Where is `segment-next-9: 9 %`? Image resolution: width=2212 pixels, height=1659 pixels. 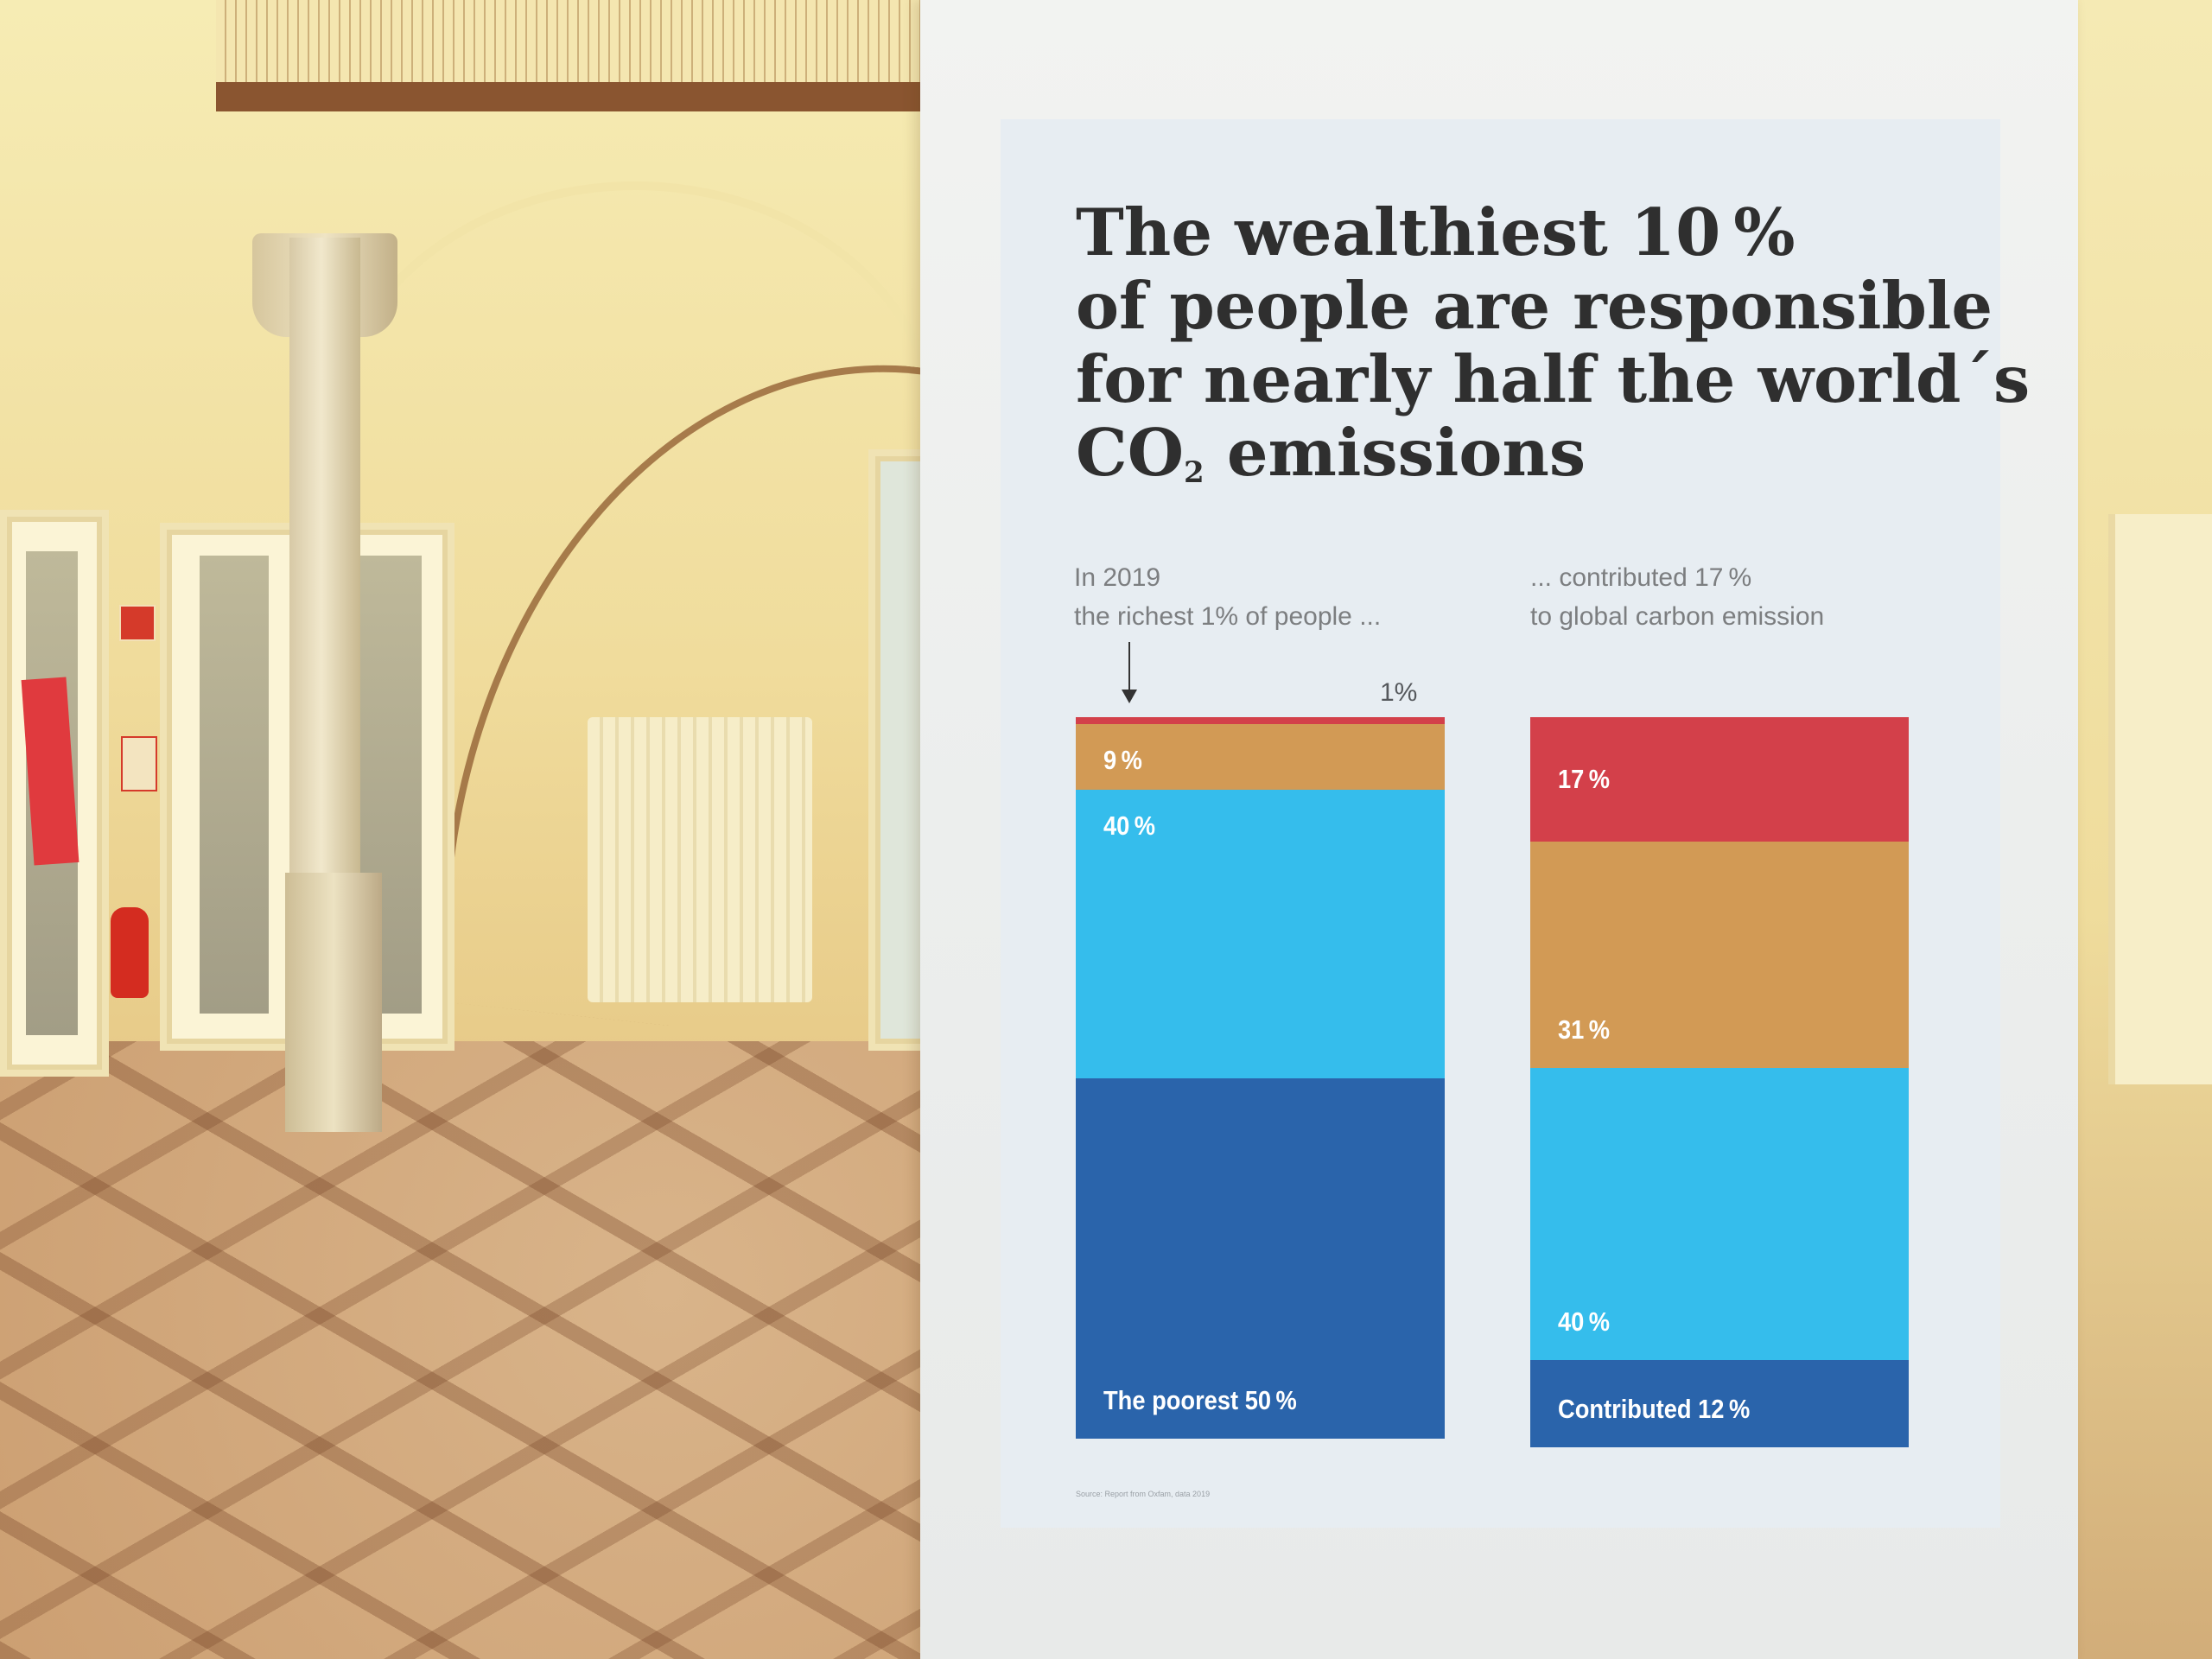
segment-next-9: 9 % is located at coordinates (1260, 757).